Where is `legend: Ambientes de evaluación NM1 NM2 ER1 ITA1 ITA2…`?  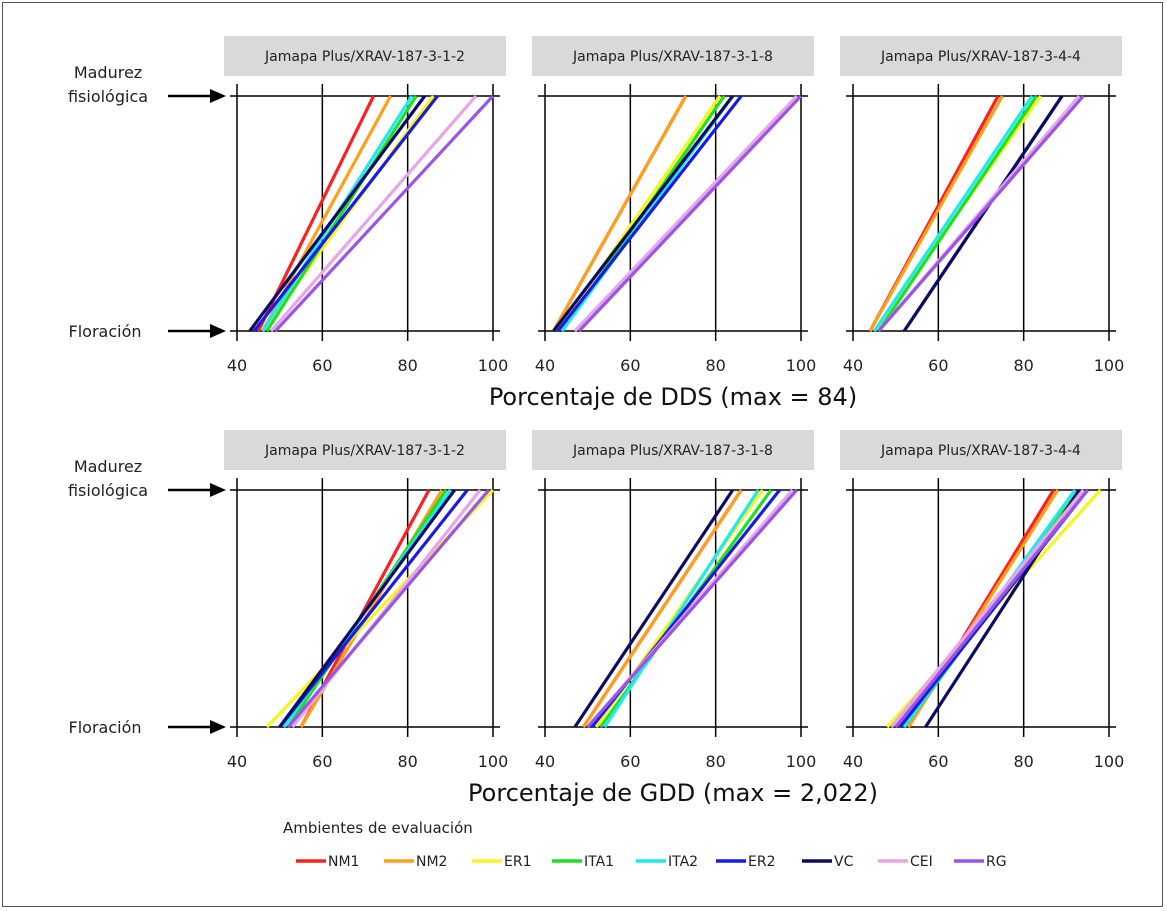
legend: Ambientes de evaluación NM1 NM2 ER1 ITA1 ITA2… is located at coordinates (645, 844).